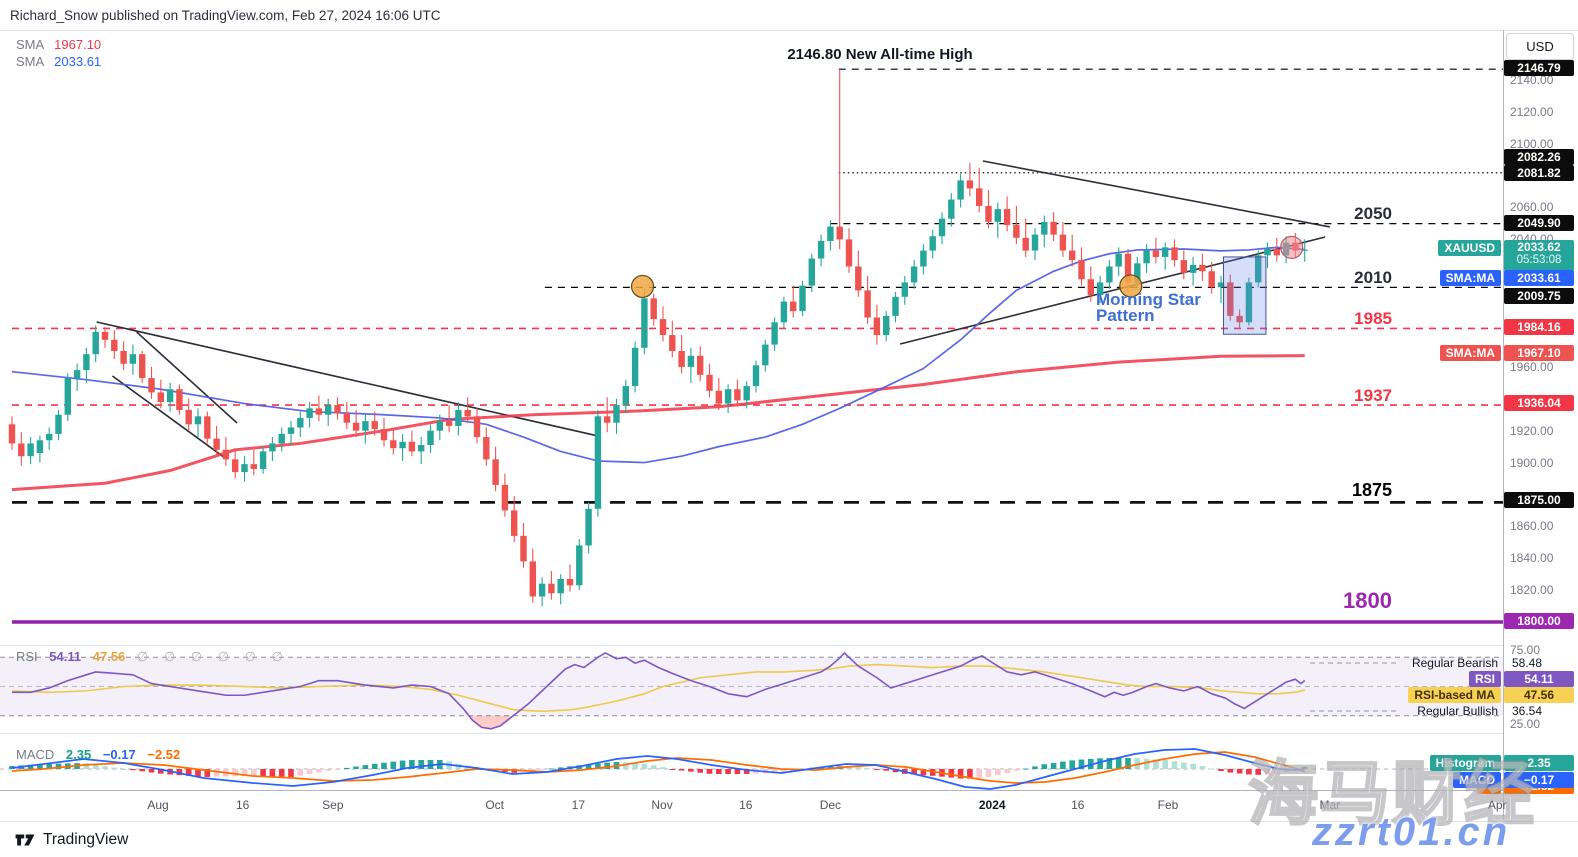 This screenshot has height=857, width=1578. I want to click on macd-chip-MACD: −0.17, so click(1539, 780).